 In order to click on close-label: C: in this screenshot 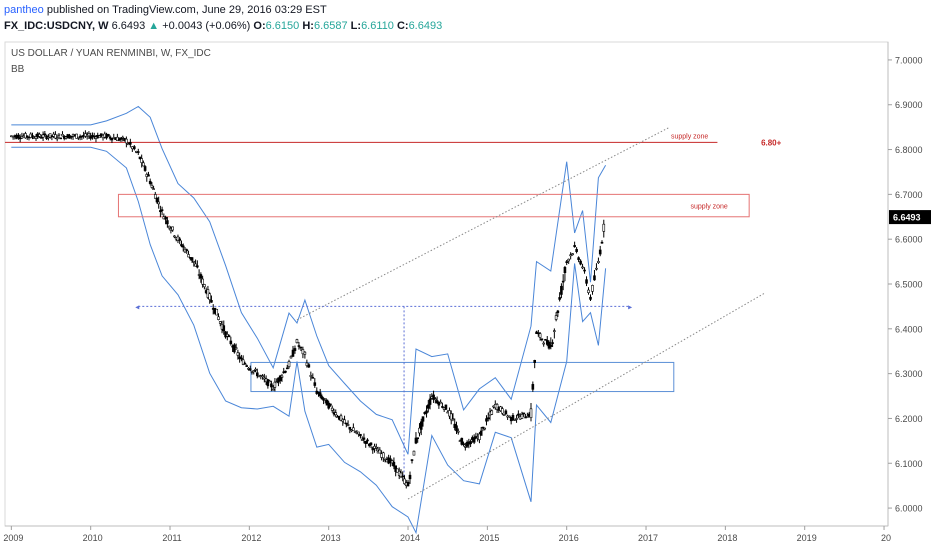, I will do `click(402, 26)`.